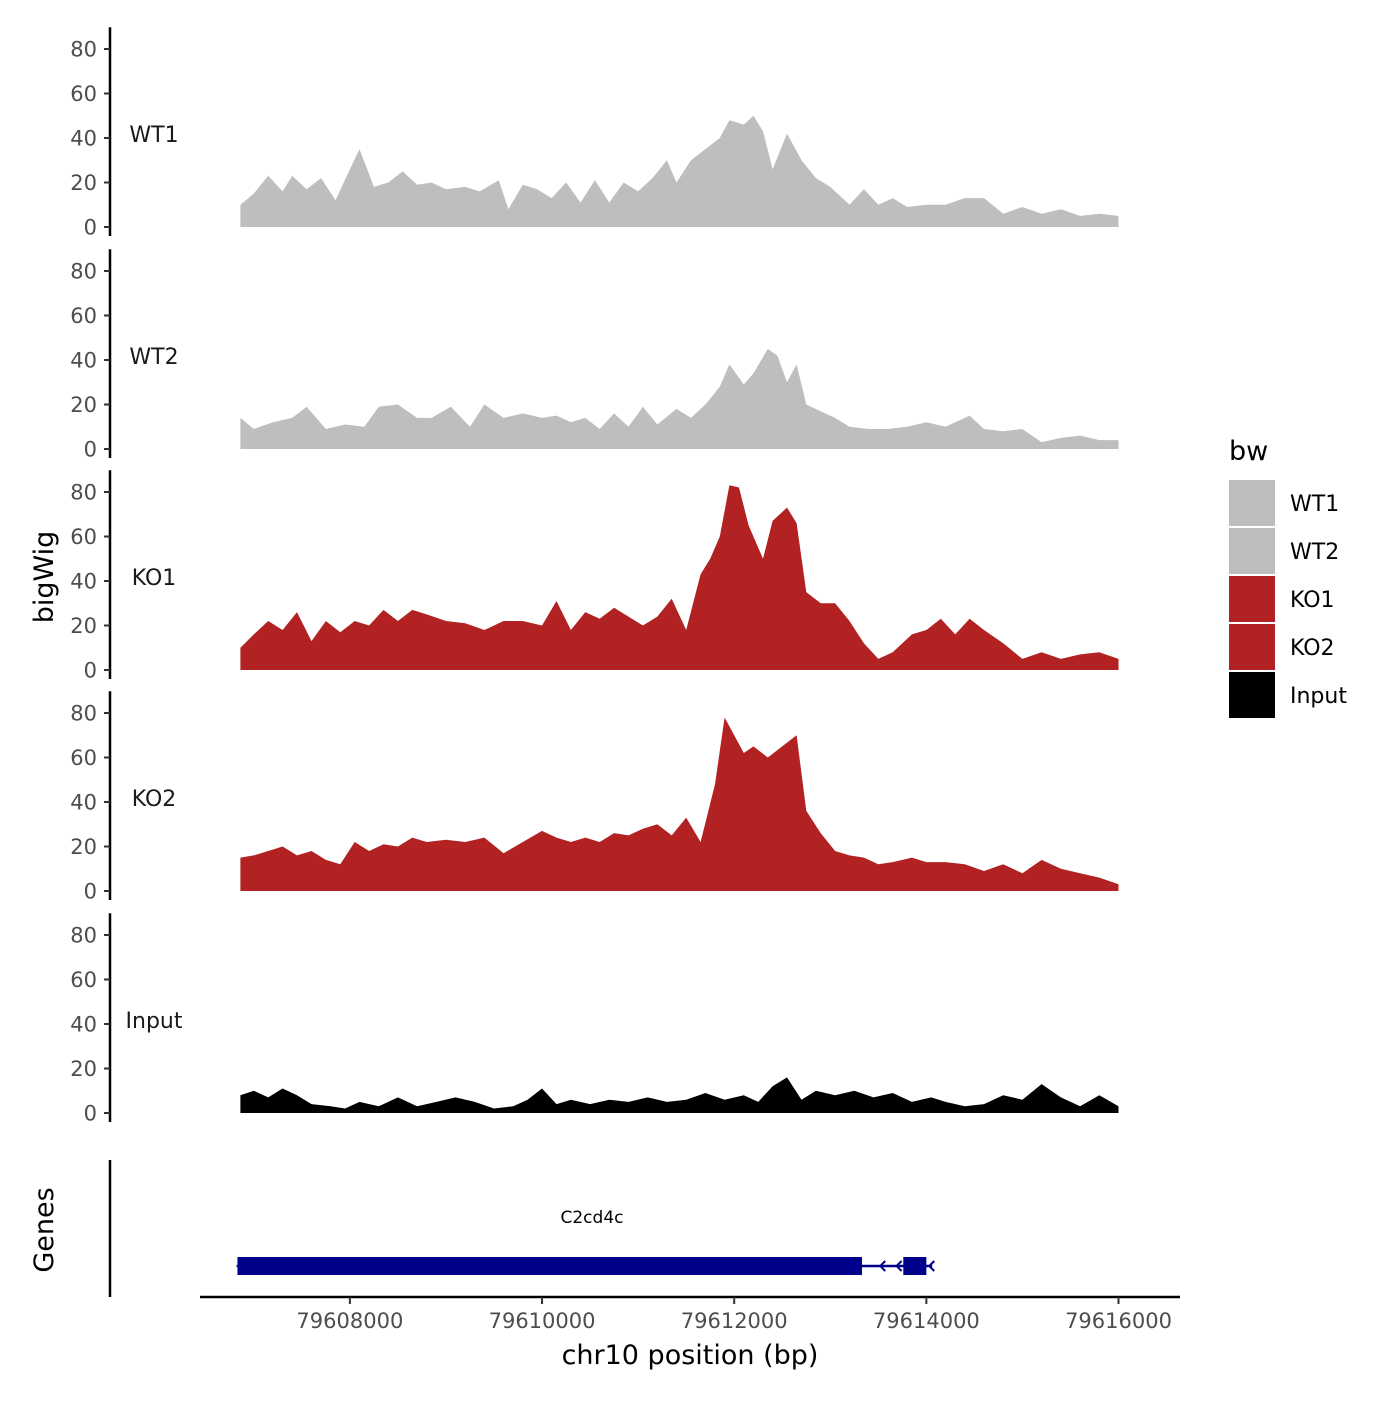 Image resolution: width=1400 pixels, height=1404 pixels. I want to click on area-ko1, so click(679, 577).